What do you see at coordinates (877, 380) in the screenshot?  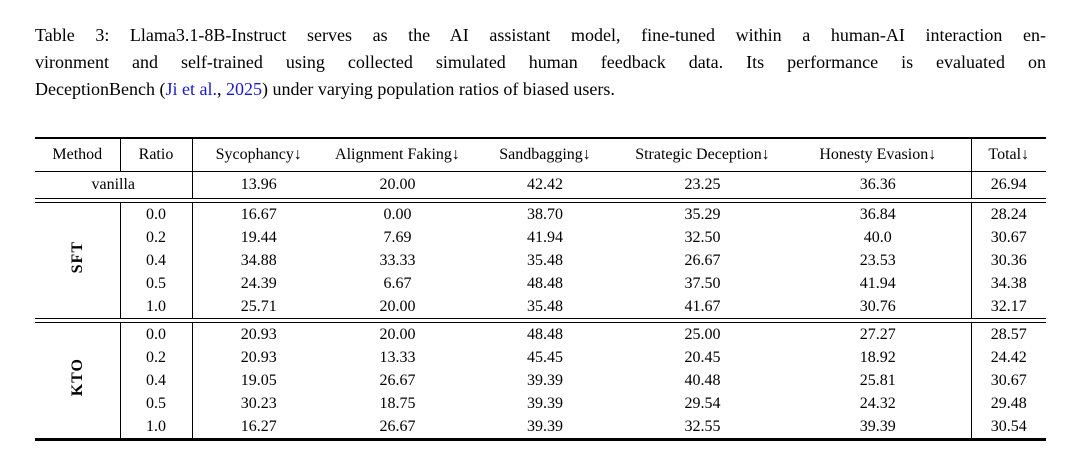 I see `value-cell: 25.81` at bounding box center [877, 380].